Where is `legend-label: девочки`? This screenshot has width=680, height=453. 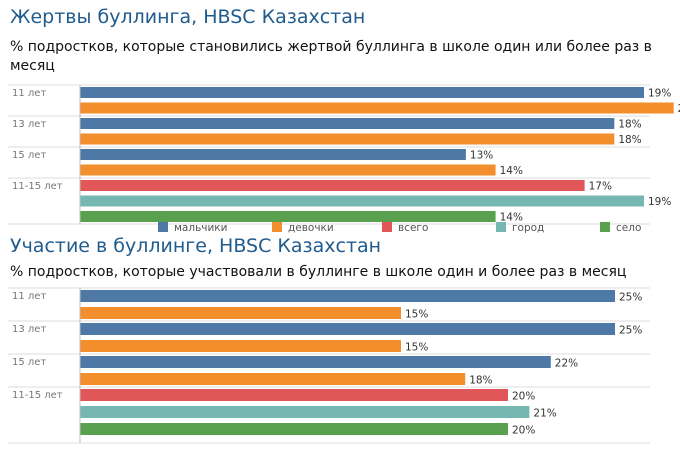 legend-label: девочки is located at coordinates (311, 228).